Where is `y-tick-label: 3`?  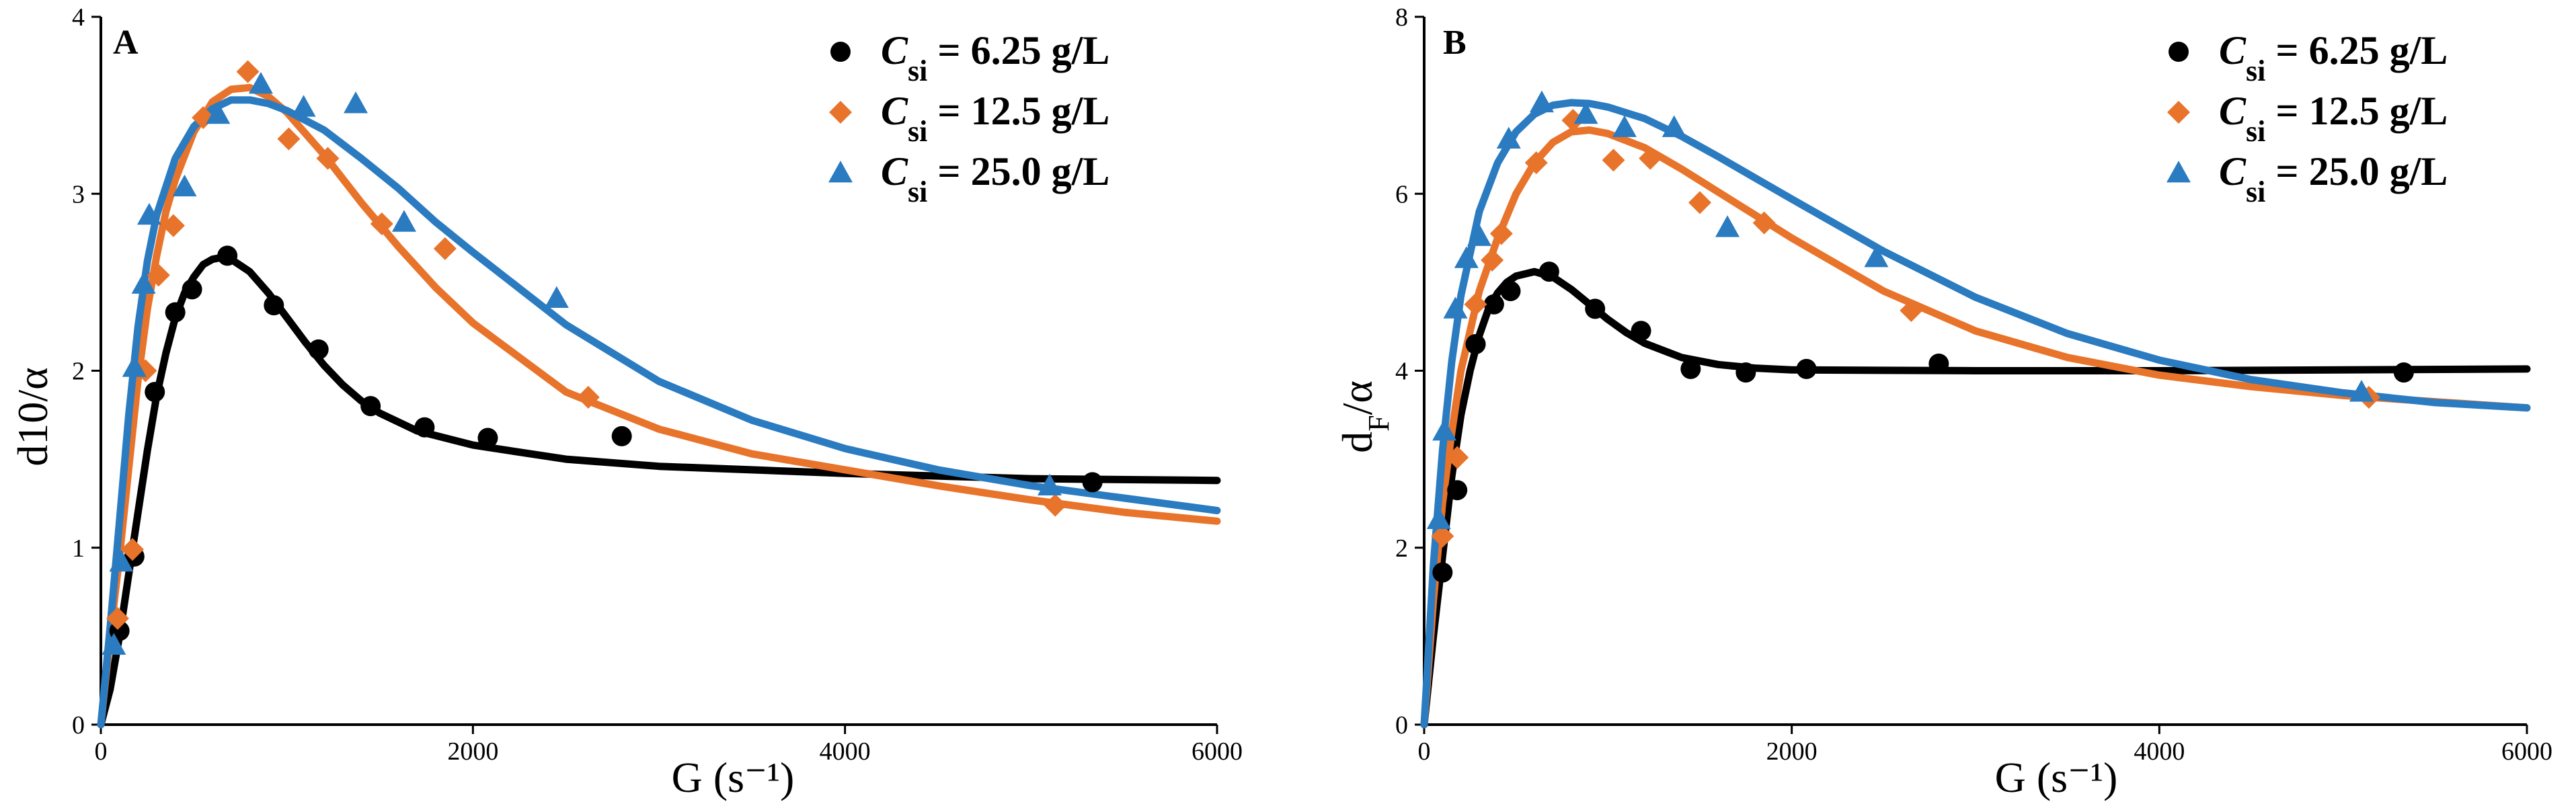
y-tick-label: 3 is located at coordinates (78, 194).